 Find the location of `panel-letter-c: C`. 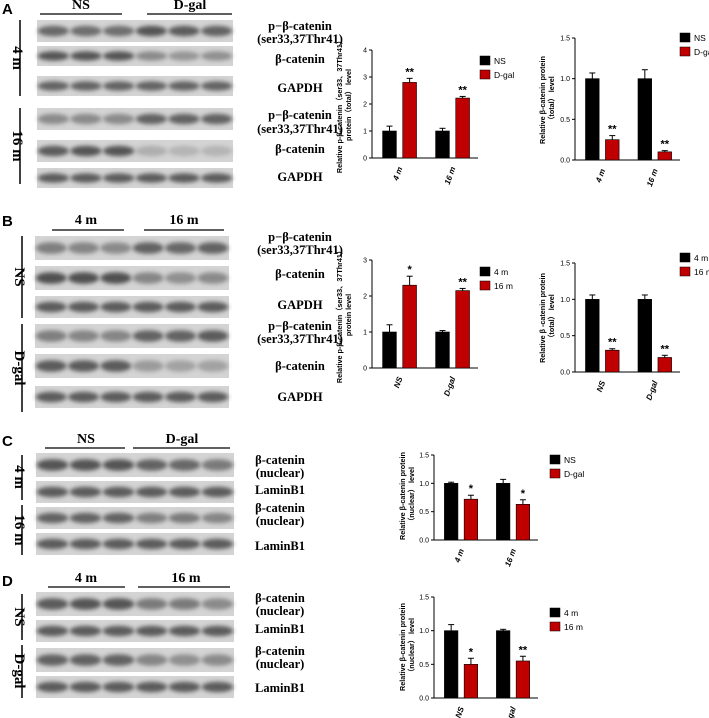

panel-letter-c: C is located at coordinates (7, 441).